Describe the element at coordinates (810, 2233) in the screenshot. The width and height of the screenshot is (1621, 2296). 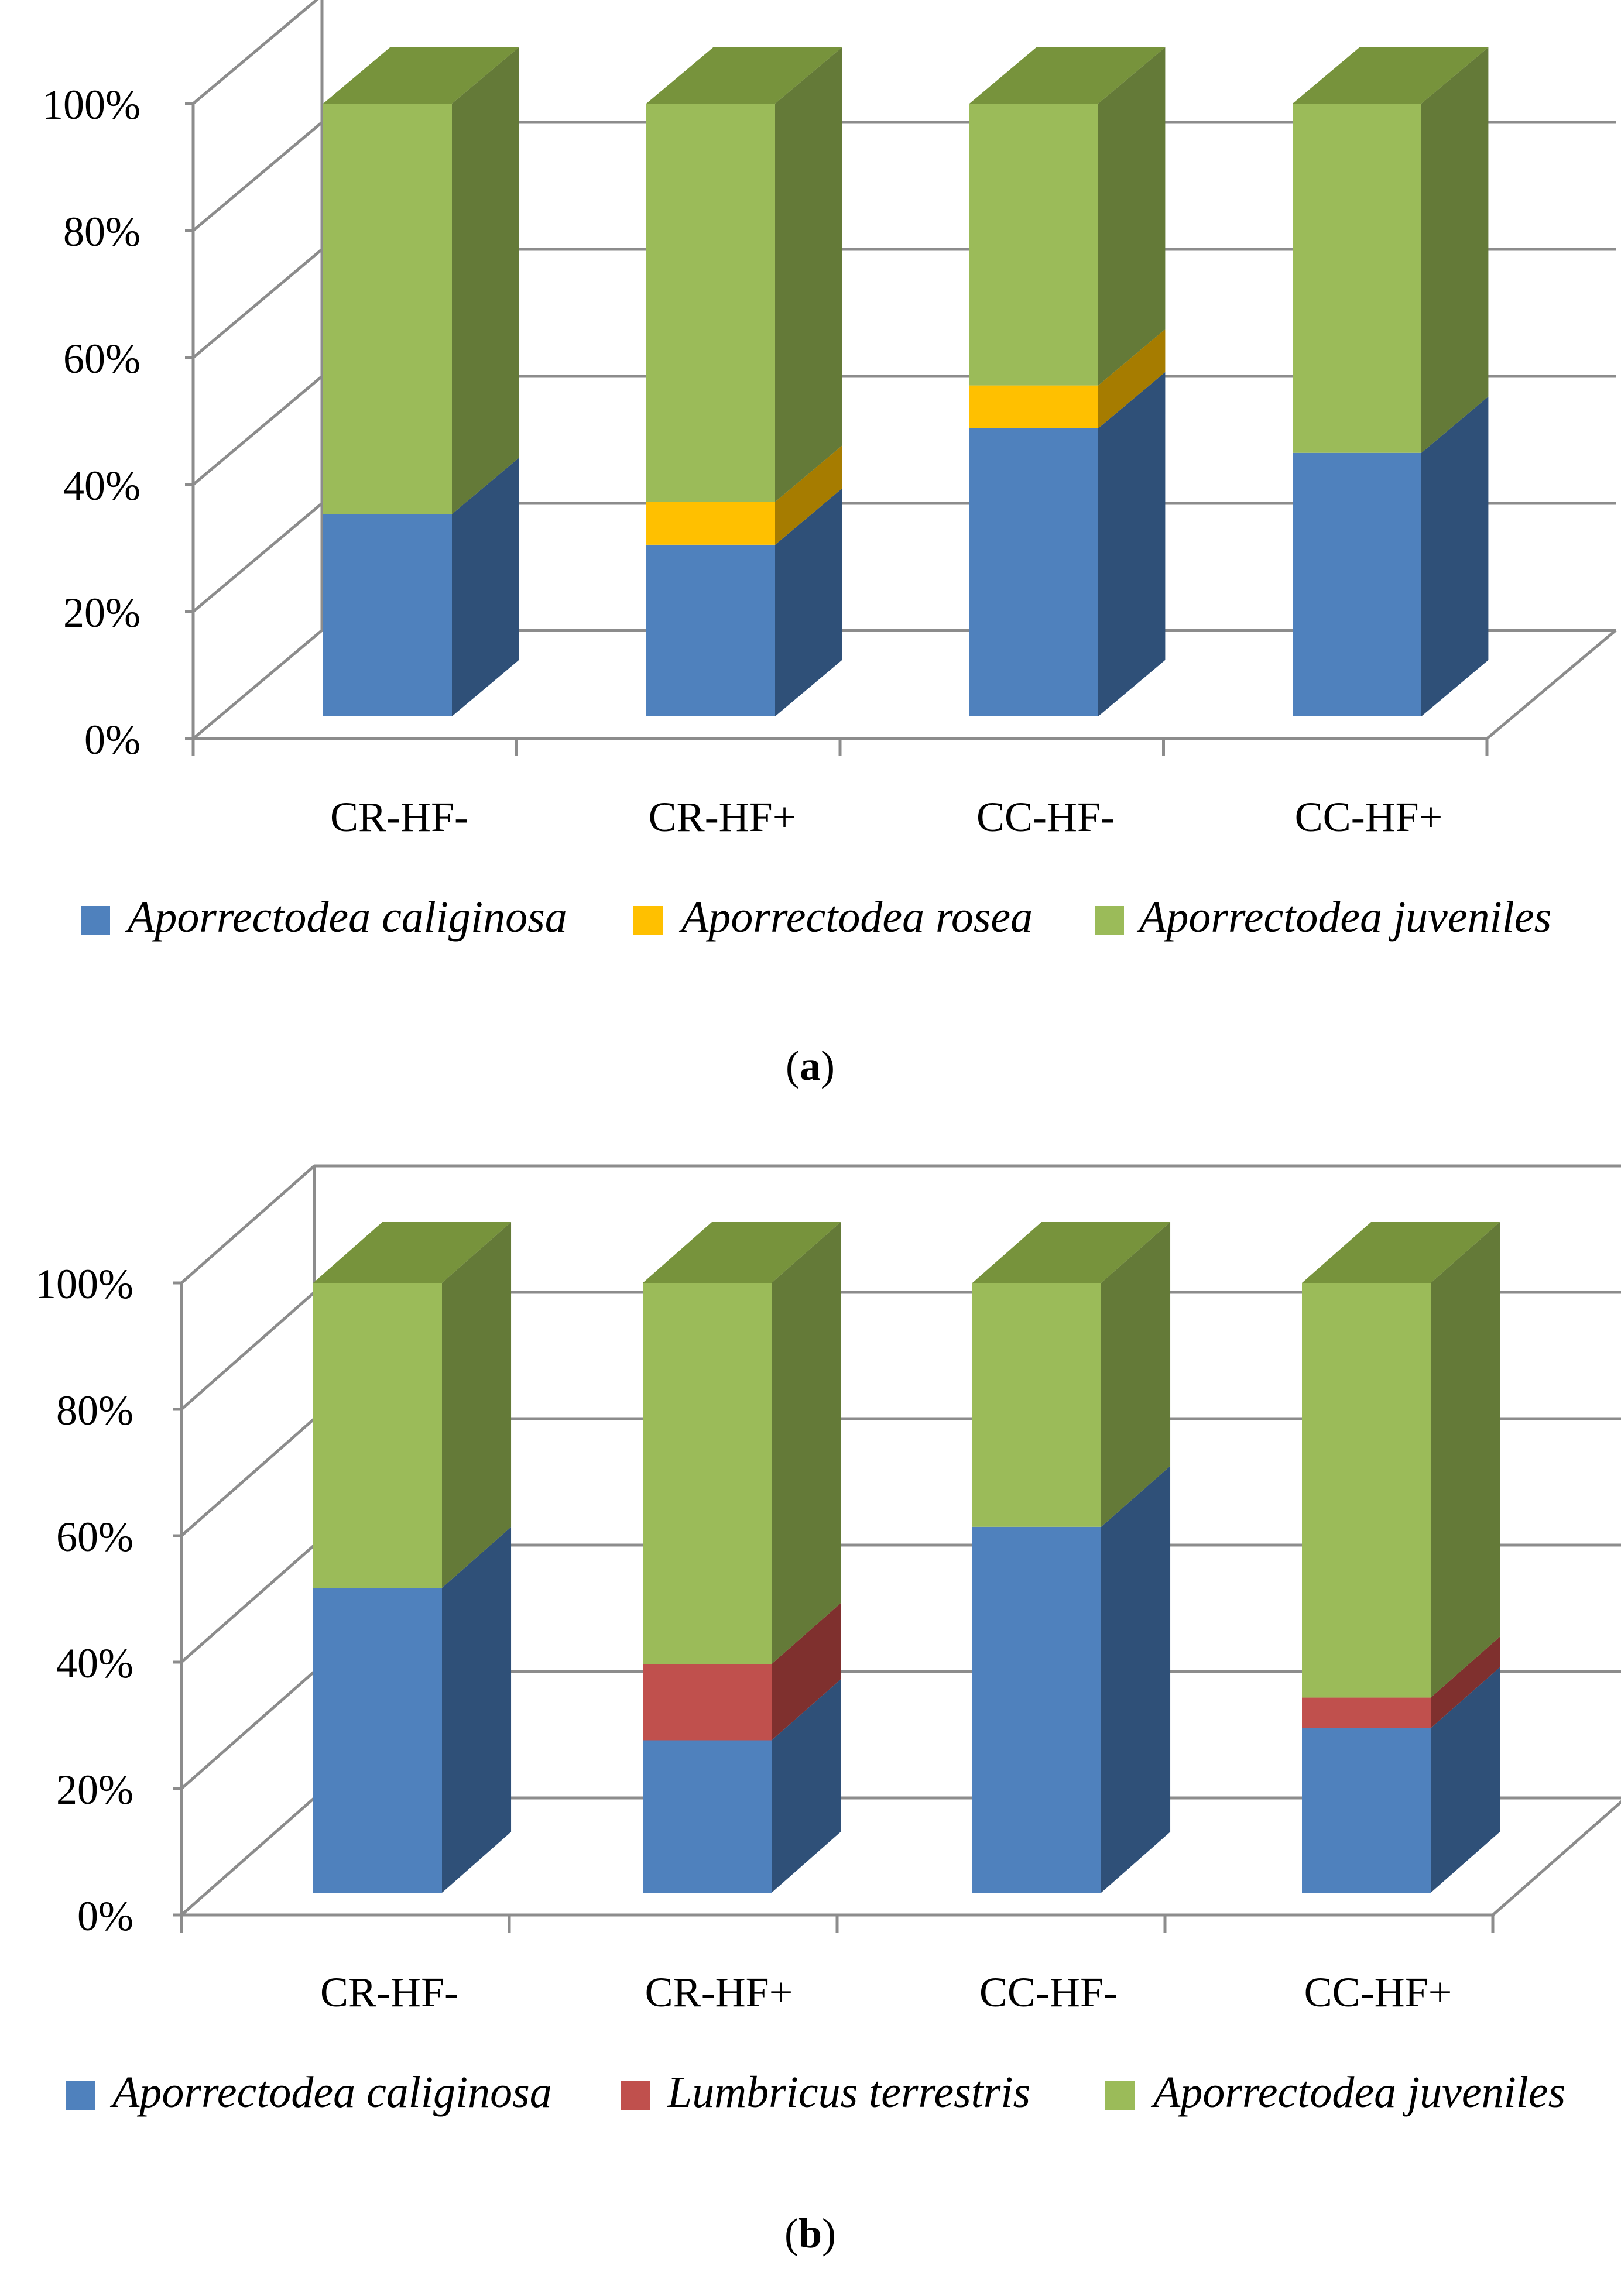
I see `caption-letter: b` at that location.